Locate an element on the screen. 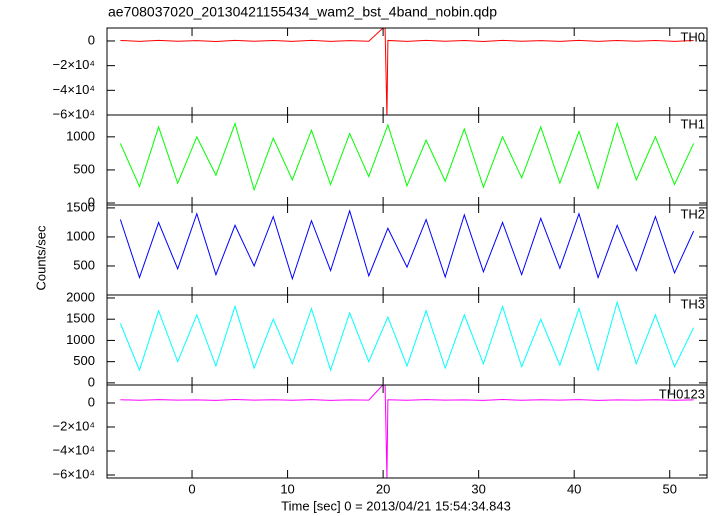 The height and width of the screenshot is (516, 717). x-tick-label: 0 is located at coordinates (191, 488).